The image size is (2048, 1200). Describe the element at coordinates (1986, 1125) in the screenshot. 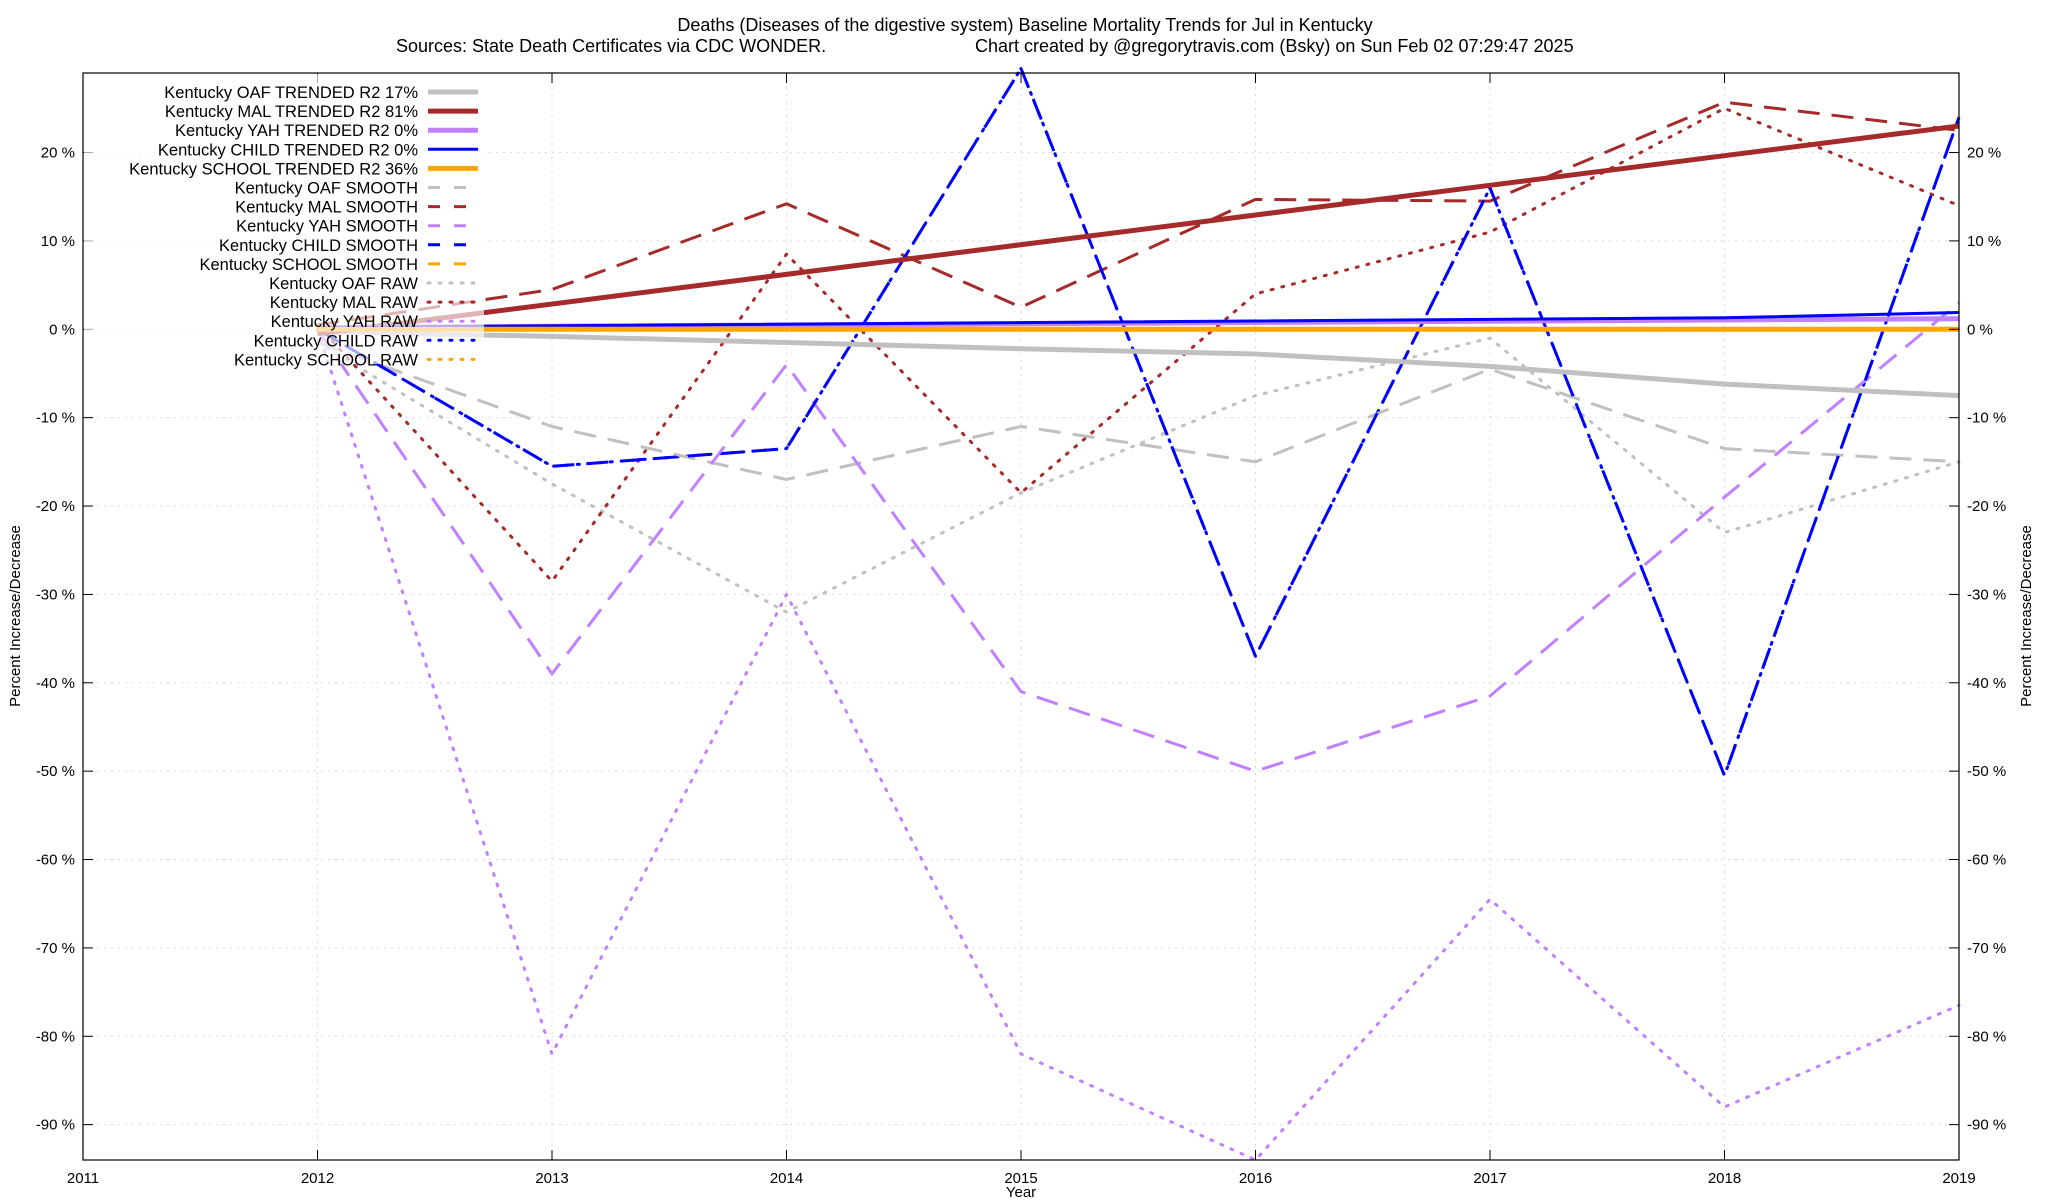

I see `y-tick-label-right: -90 %` at that location.